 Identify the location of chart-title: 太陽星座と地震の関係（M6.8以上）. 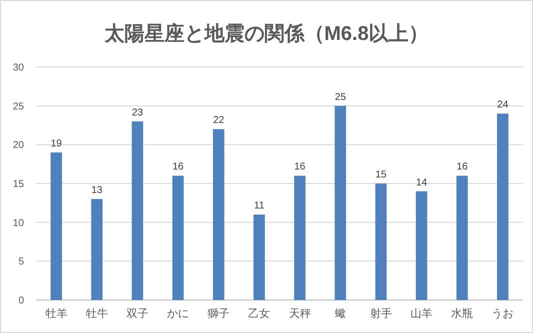
(266, 33).